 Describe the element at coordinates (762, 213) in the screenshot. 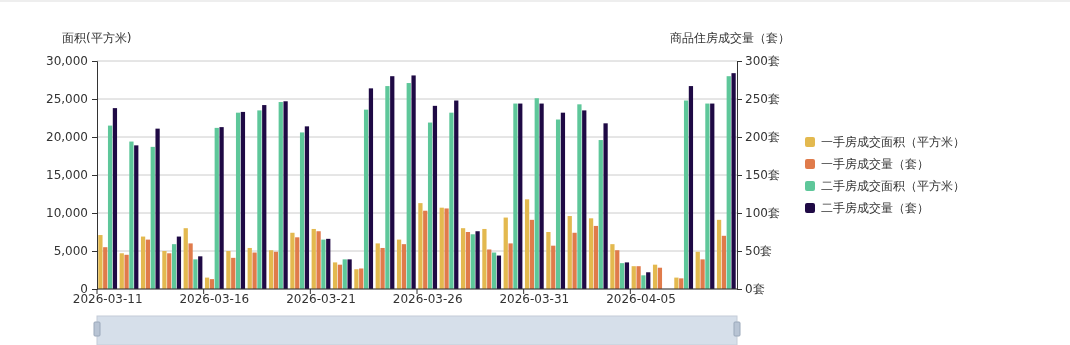

I see `y2-tick-label: 100套` at that location.